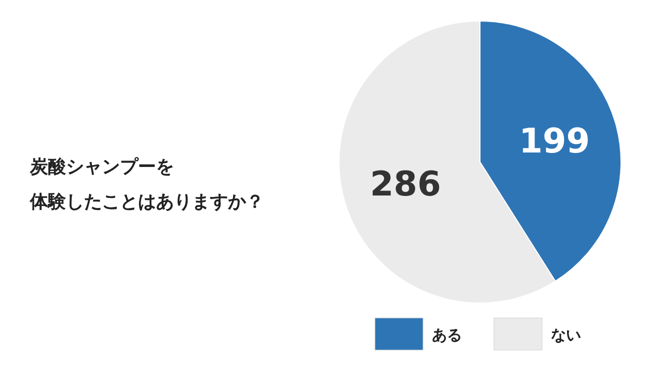 The image size is (650, 379). What do you see at coordinates (147, 202) in the screenshot?
I see `title: 体験したことはありますか？` at bounding box center [147, 202].